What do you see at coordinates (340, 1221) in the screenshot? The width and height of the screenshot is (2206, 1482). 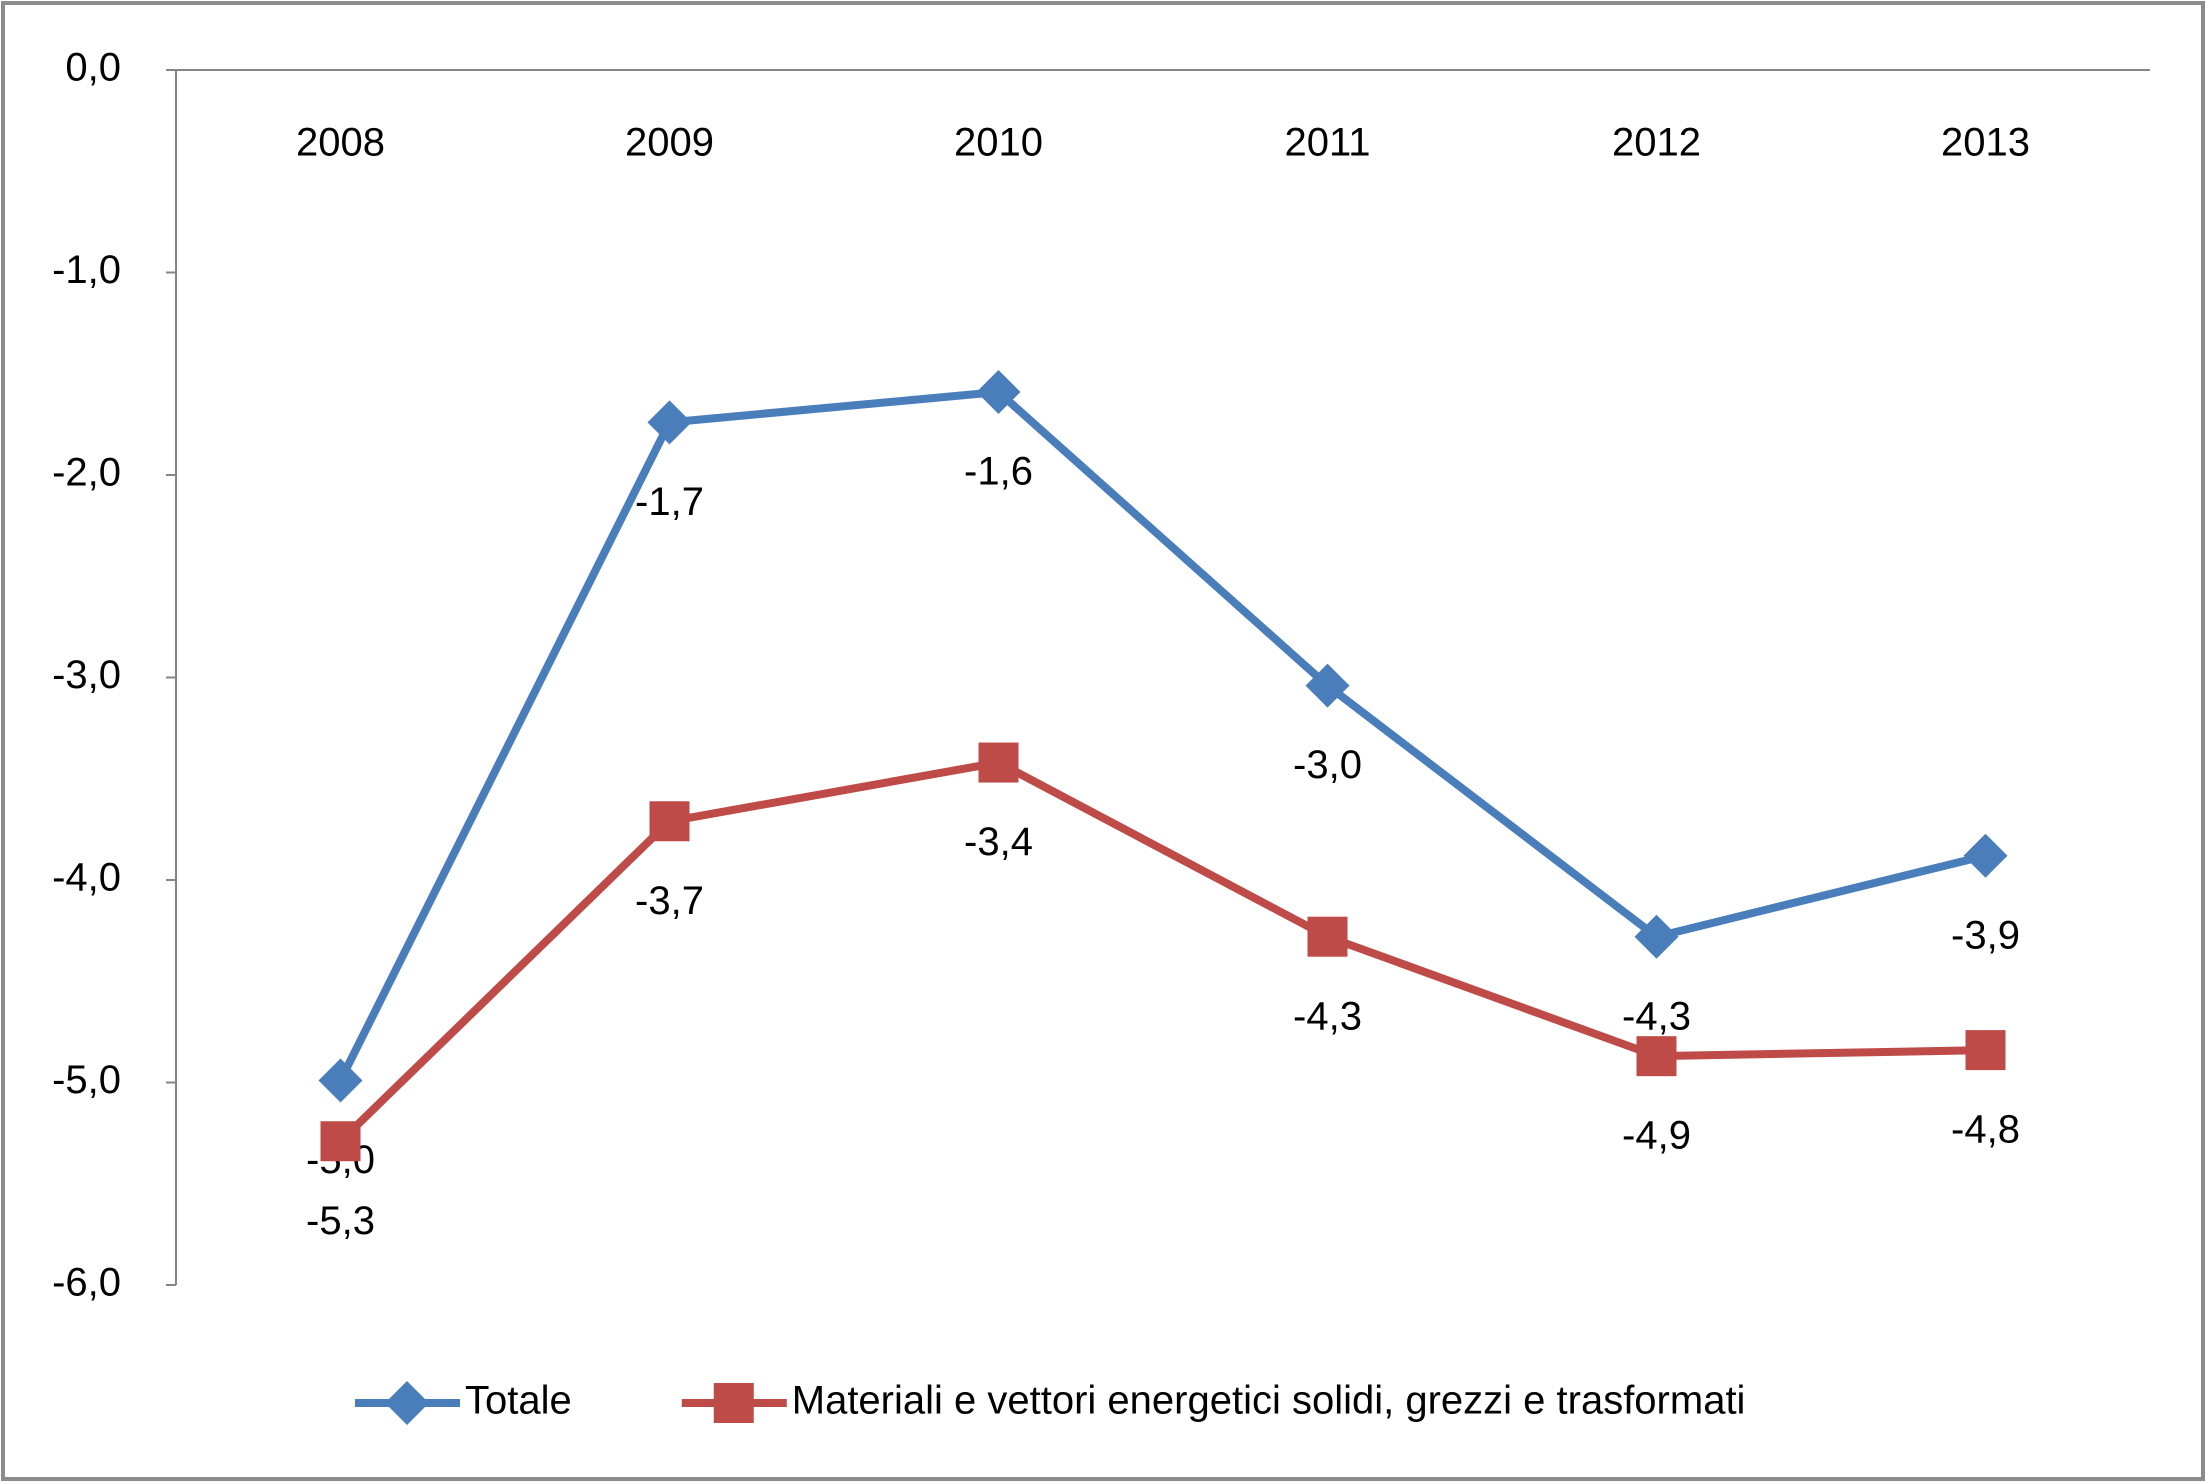 I see `data-label: -5,3` at bounding box center [340, 1221].